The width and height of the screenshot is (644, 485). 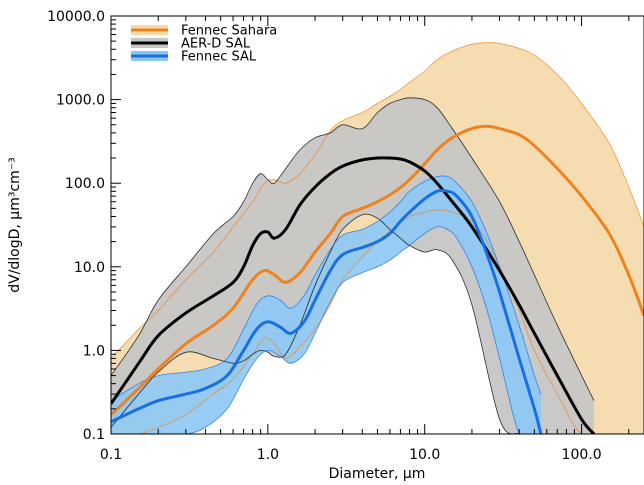 What do you see at coordinates (268, 455) in the screenshot?
I see `x-tick-label: 1.0` at bounding box center [268, 455].